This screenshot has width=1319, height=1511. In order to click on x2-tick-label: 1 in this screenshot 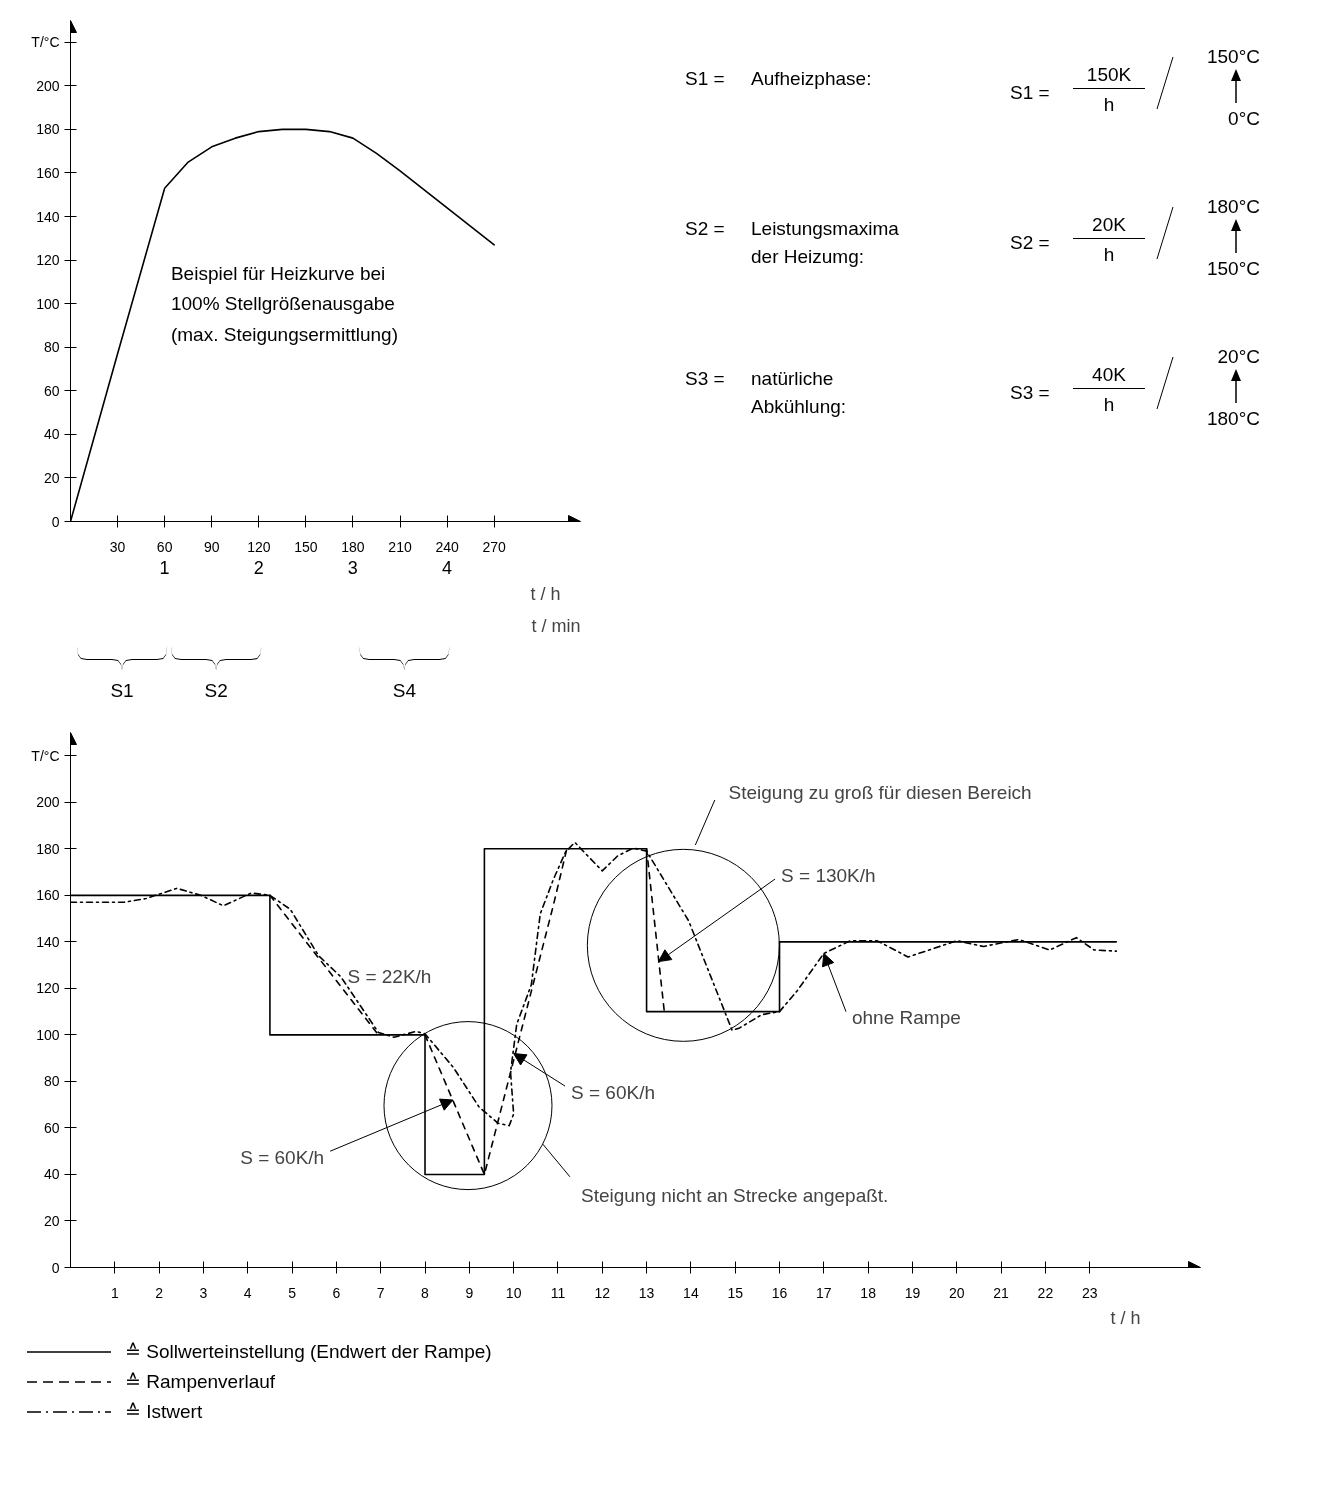, I will do `click(164, 567)`.